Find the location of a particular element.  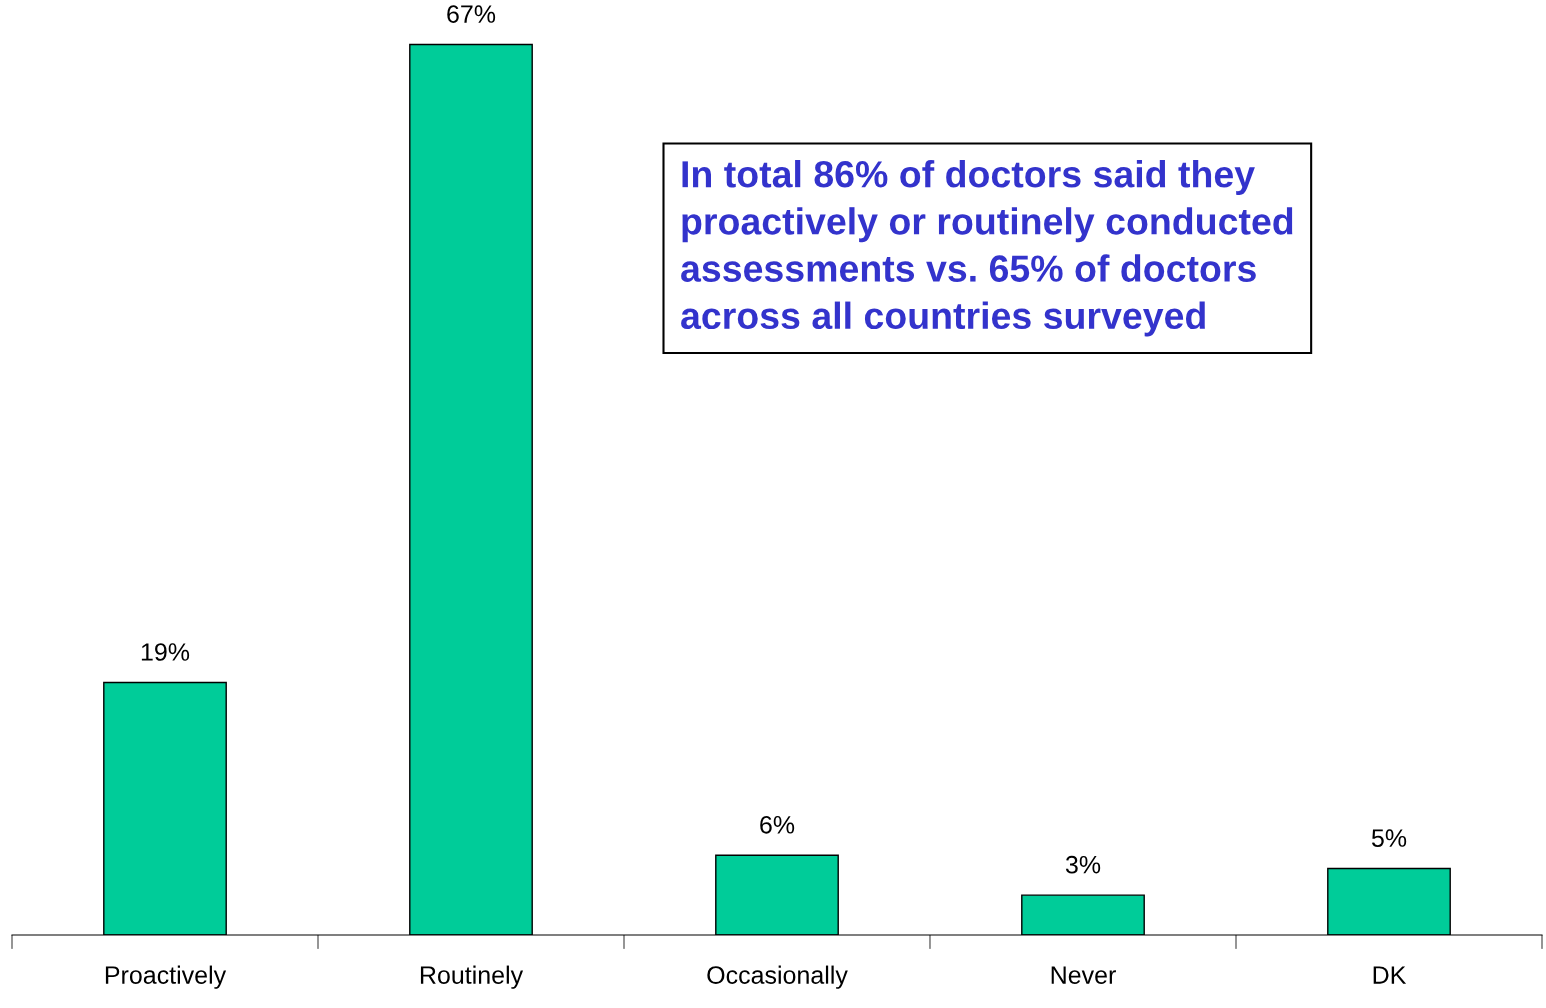

data-label: 3% is located at coordinates (1083, 864).